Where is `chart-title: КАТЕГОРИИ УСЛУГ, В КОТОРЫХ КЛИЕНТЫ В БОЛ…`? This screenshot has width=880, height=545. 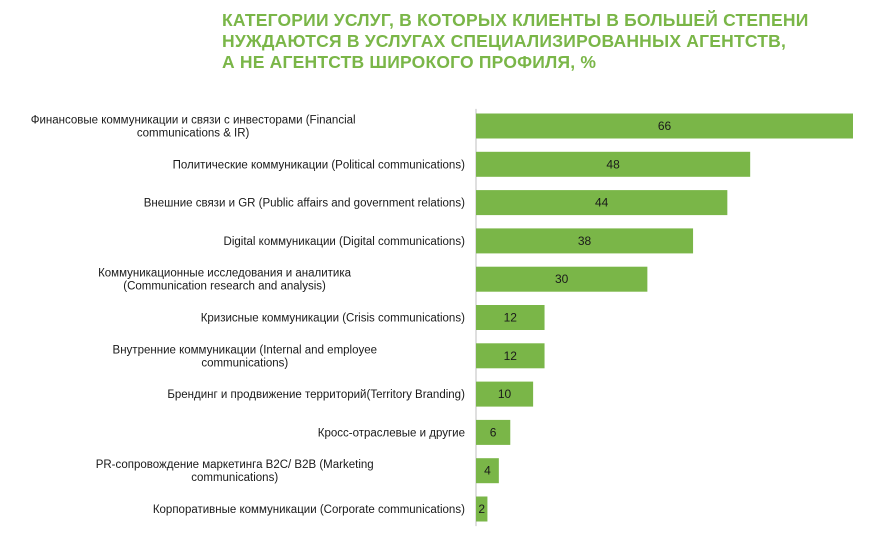 chart-title: КАТЕГОРИИ УСЛУГ, В КОТОРЫХ КЛИЕНТЫ В БОЛ… is located at coordinates (547, 41).